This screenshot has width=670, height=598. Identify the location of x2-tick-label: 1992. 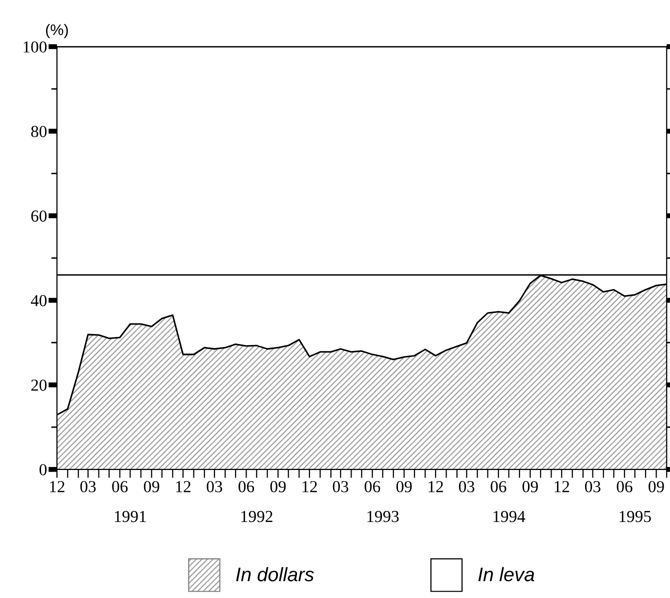
(256, 516).